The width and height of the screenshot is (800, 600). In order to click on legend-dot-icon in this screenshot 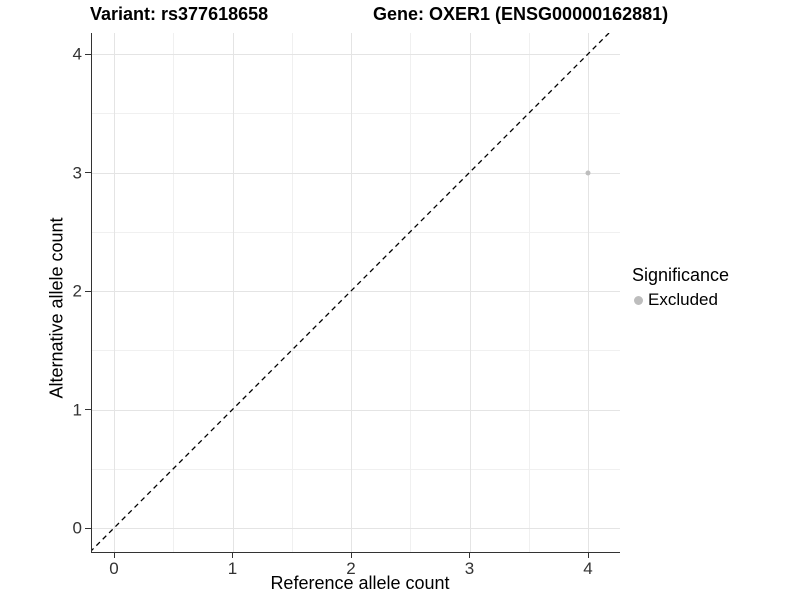, I will do `click(638, 300)`.